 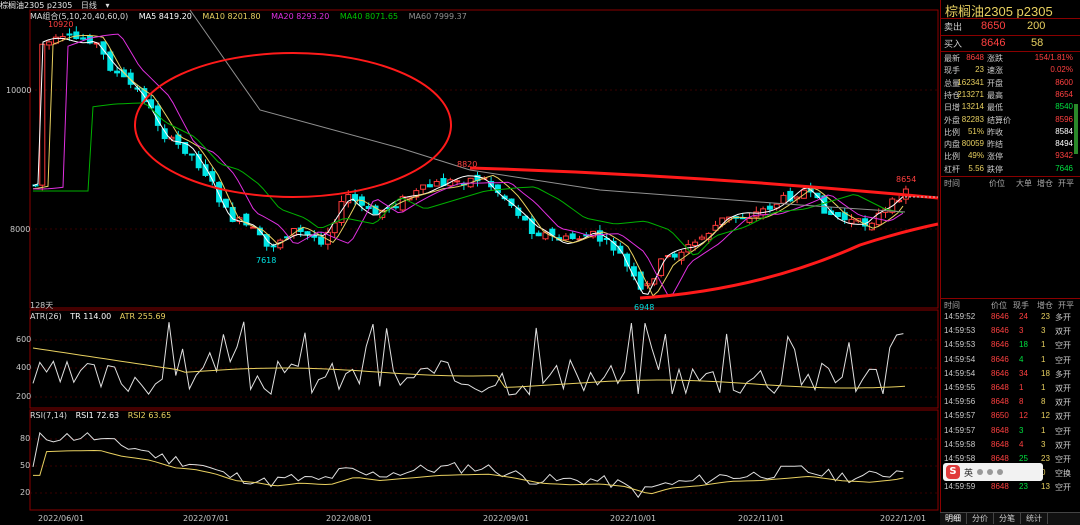 What do you see at coordinates (979, 70) in the screenshot?
I see `stat-value: 23` at bounding box center [979, 70].